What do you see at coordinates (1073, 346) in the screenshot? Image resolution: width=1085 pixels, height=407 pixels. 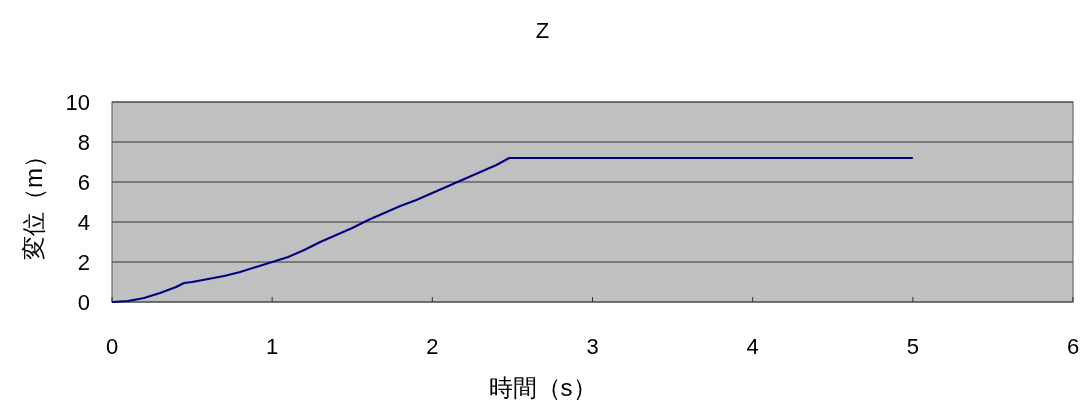 I see `x-tick-label: 6` at bounding box center [1073, 346].